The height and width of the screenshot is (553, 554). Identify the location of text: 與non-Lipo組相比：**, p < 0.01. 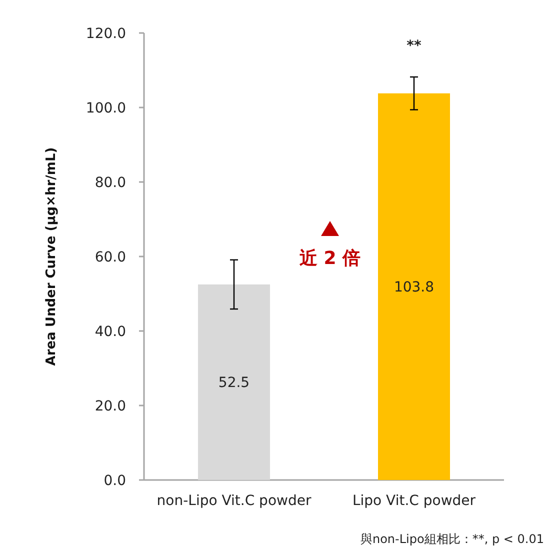
(452, 539).